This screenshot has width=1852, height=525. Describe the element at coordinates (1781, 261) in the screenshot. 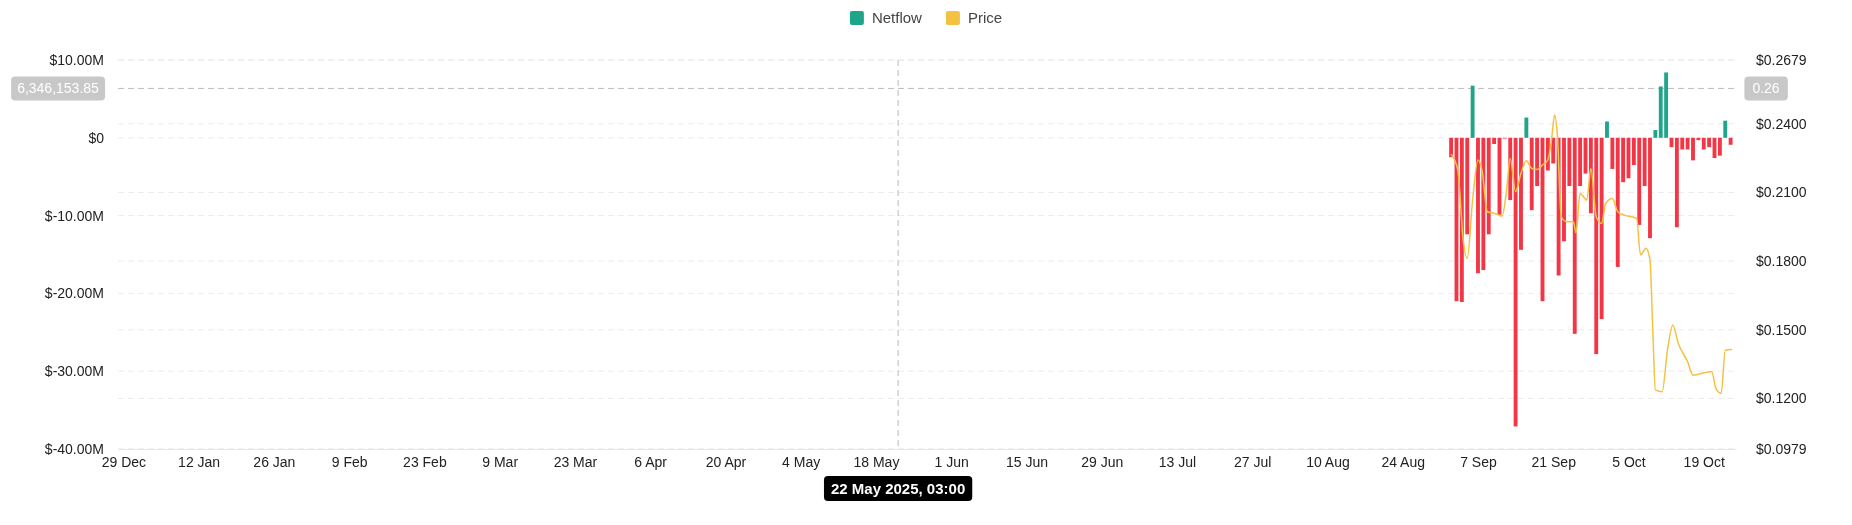

I see `y2-tick-label: $0.1800` at that location.